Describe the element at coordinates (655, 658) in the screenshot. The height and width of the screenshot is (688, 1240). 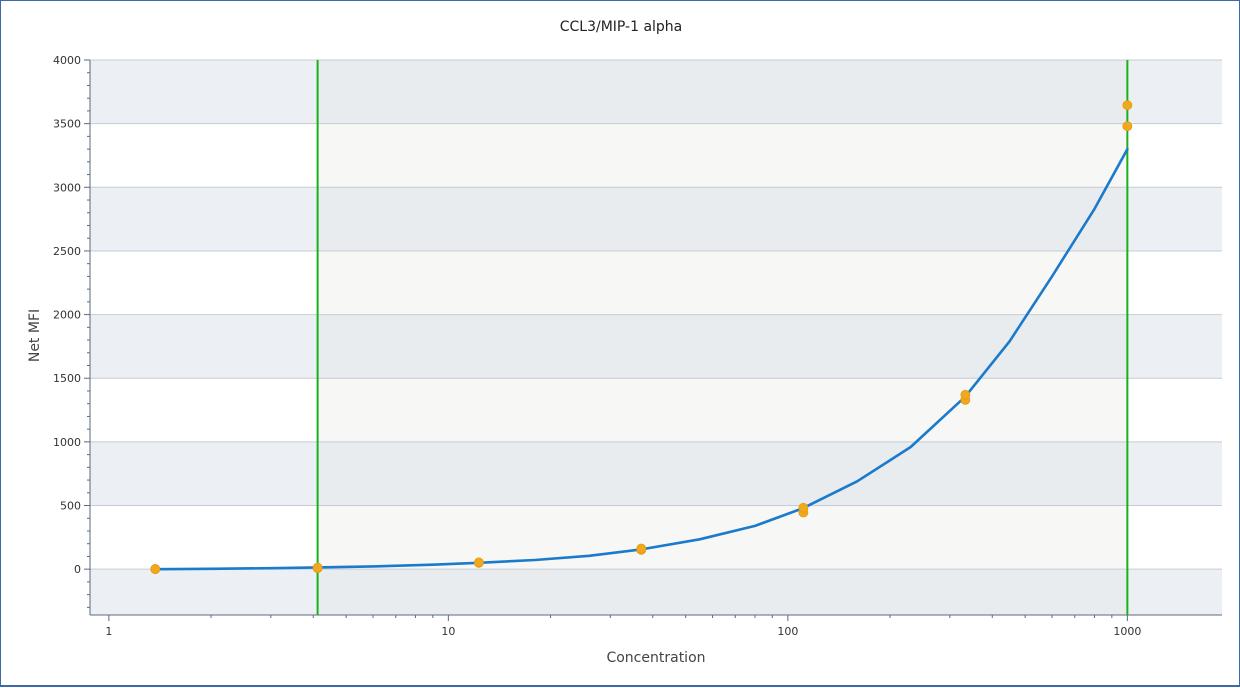
I see `x-axis-title: Concentration` at that location.